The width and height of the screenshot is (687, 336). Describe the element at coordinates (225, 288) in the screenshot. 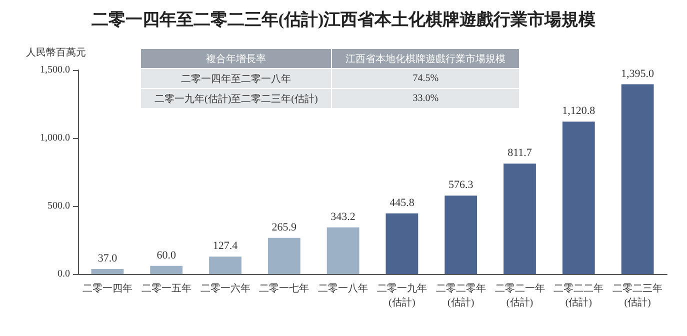

I see `x-tick-label: 二零一六年` at that location.